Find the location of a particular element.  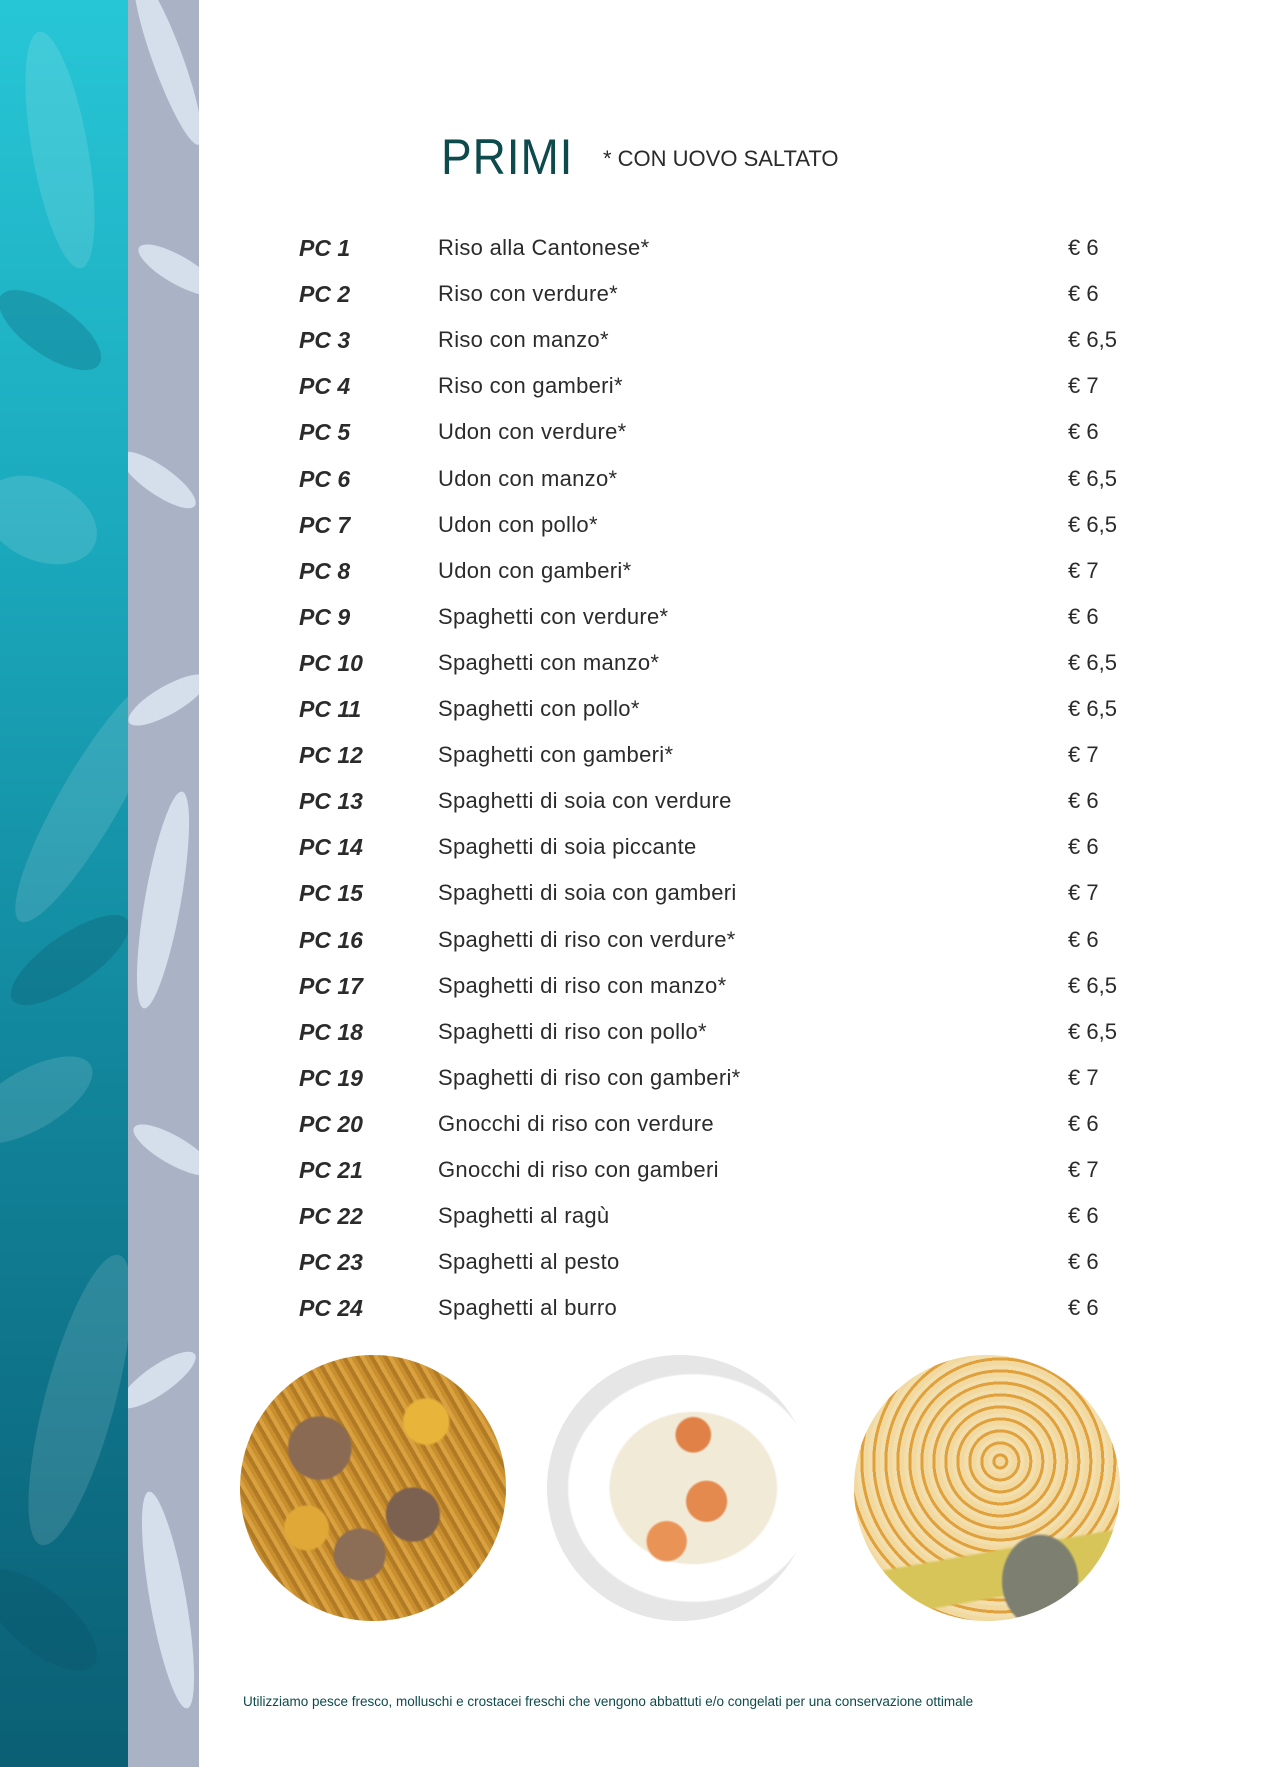

menu-item: PC 24 Spaghetti al burro € 6 is located at coordinates (641, 1308).